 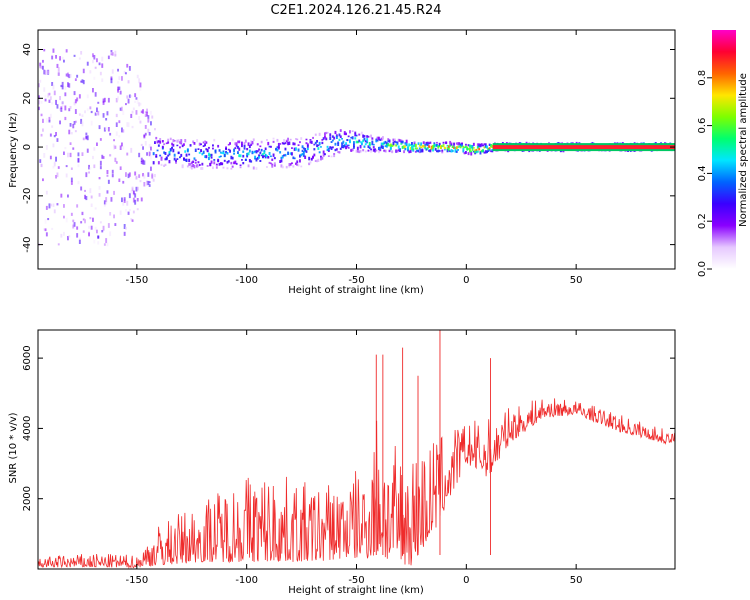 What do you see at coordinates (27, 49) in the screenshot?
I see `spectrogram-y-tick-label: 40` at bounding box center [27, 49].